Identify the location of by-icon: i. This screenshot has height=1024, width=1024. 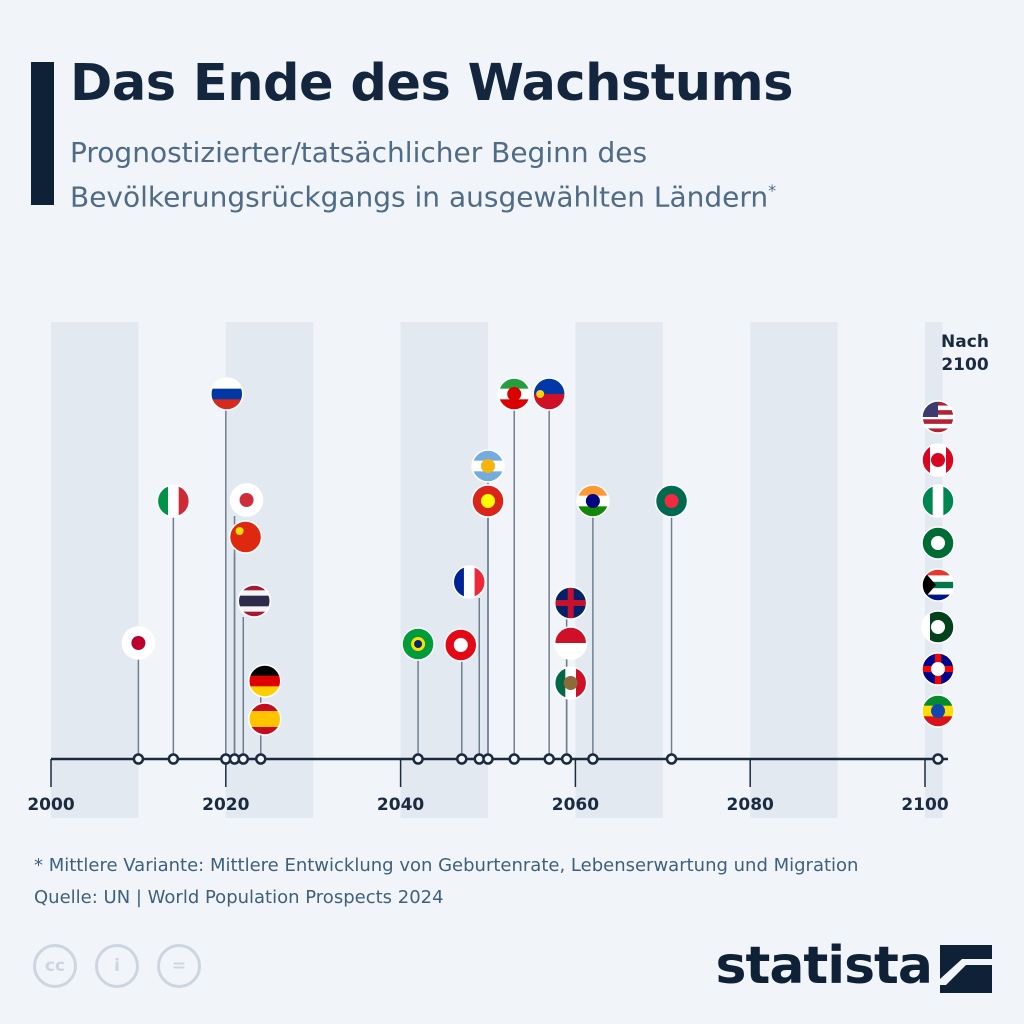
(117, 966).